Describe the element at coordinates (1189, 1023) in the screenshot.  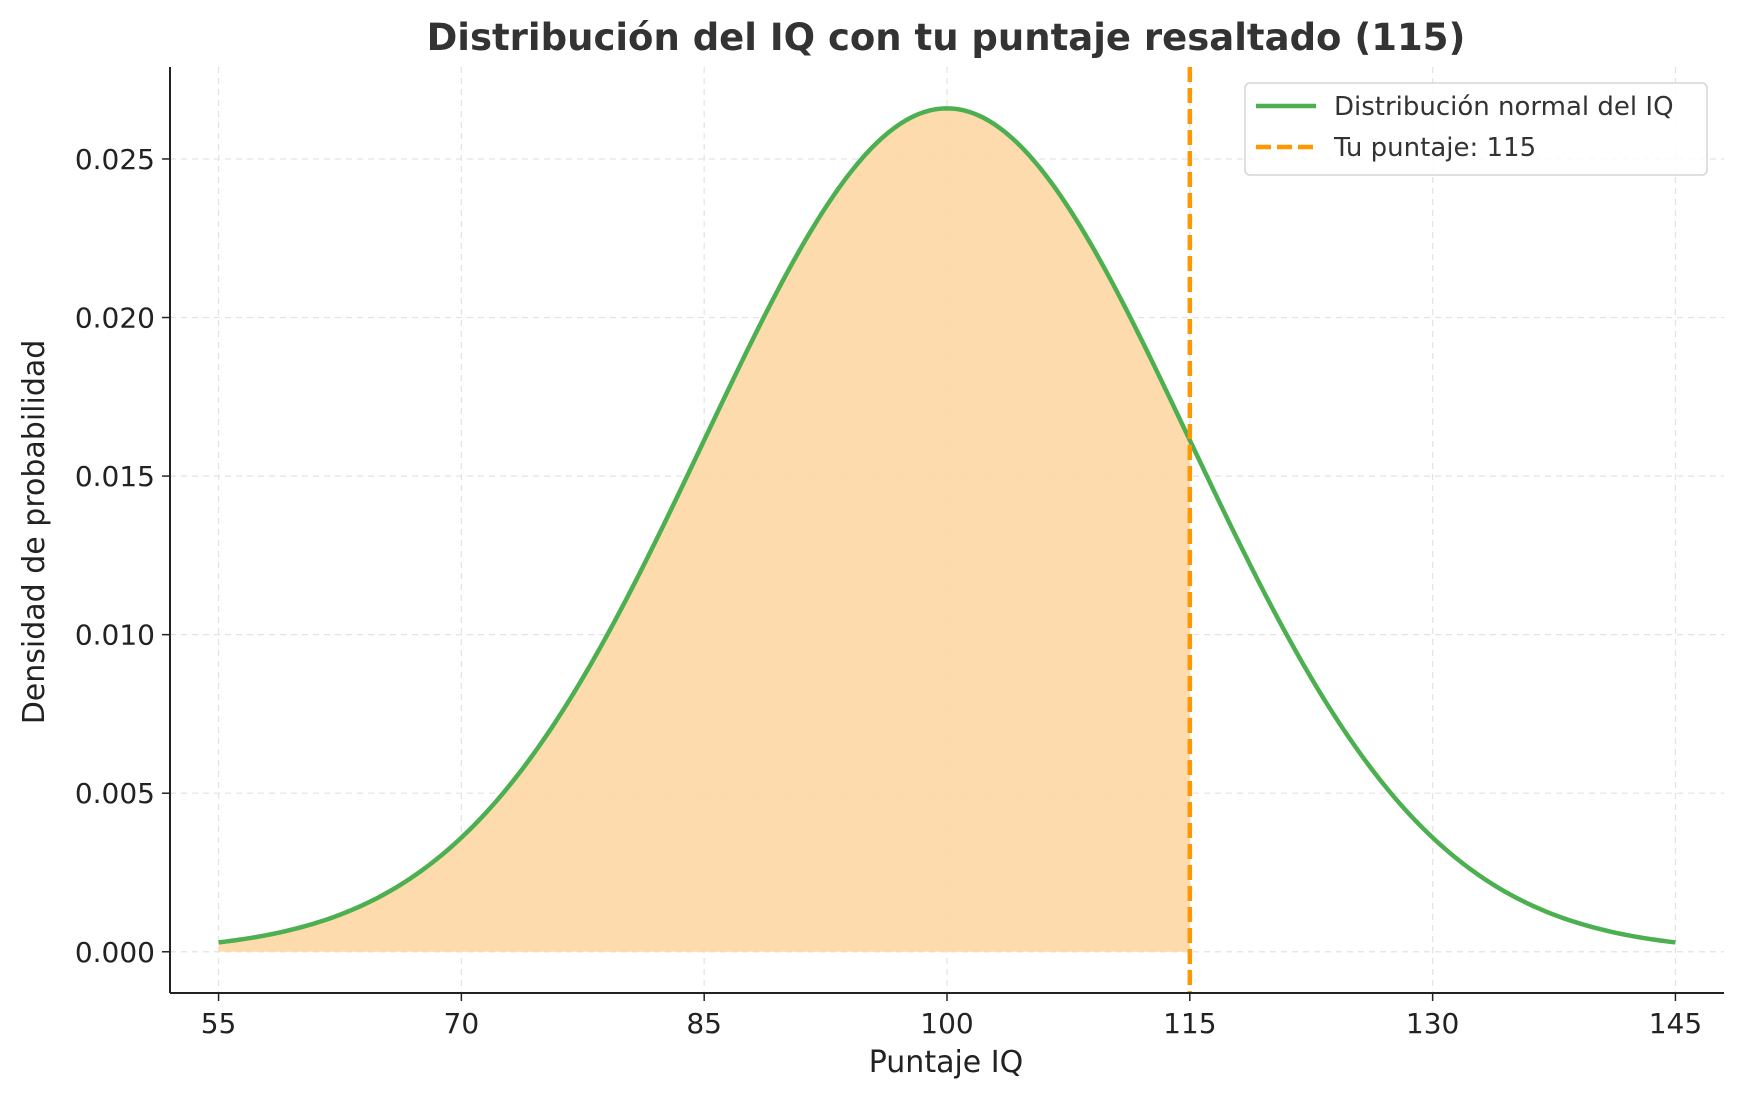
I see `x-tick-label: 115` at that location.